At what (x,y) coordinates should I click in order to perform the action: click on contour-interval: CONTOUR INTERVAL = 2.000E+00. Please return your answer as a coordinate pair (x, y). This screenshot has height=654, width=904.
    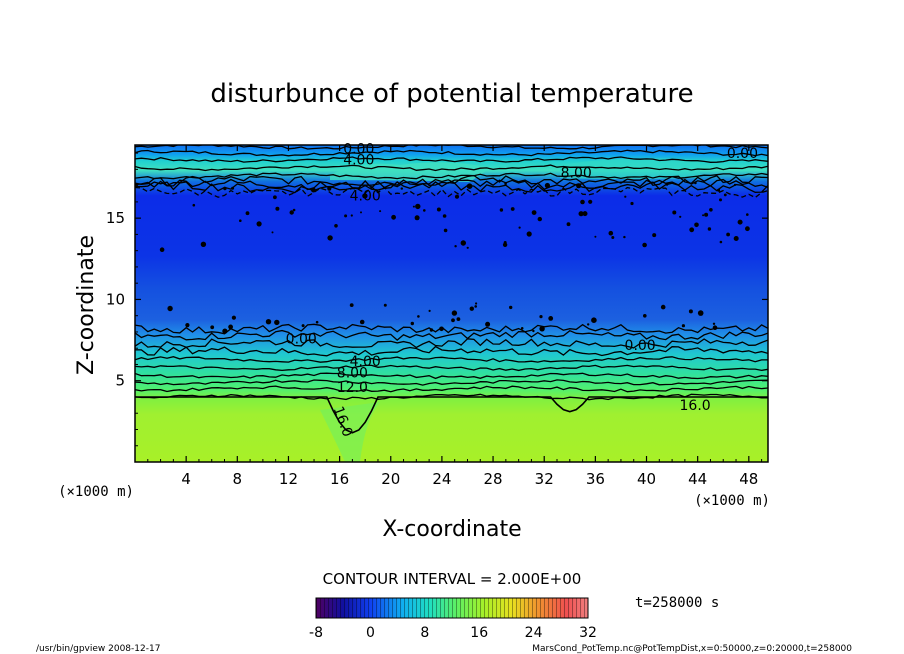
    Looking at the image, I should click on (452, 579).